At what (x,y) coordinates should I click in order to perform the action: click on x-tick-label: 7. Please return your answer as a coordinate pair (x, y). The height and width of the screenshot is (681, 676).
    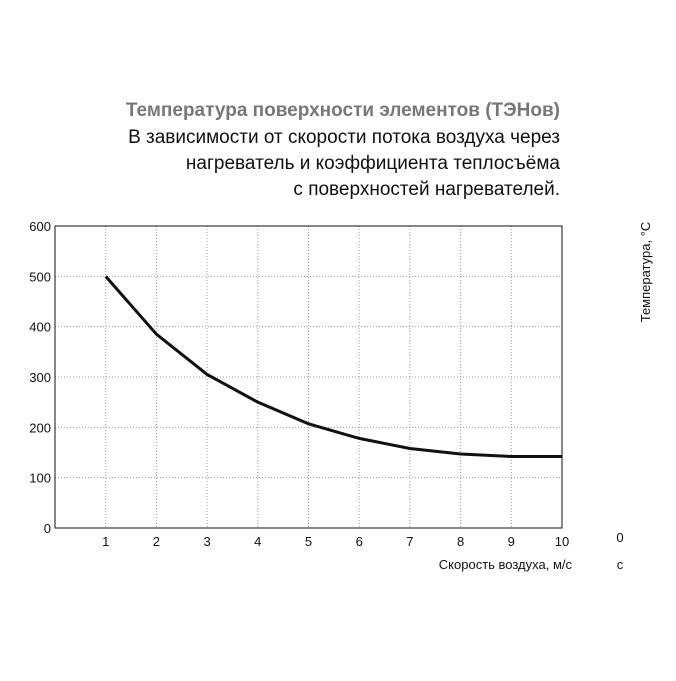
    Looking at the image, I should click on (409, 541).